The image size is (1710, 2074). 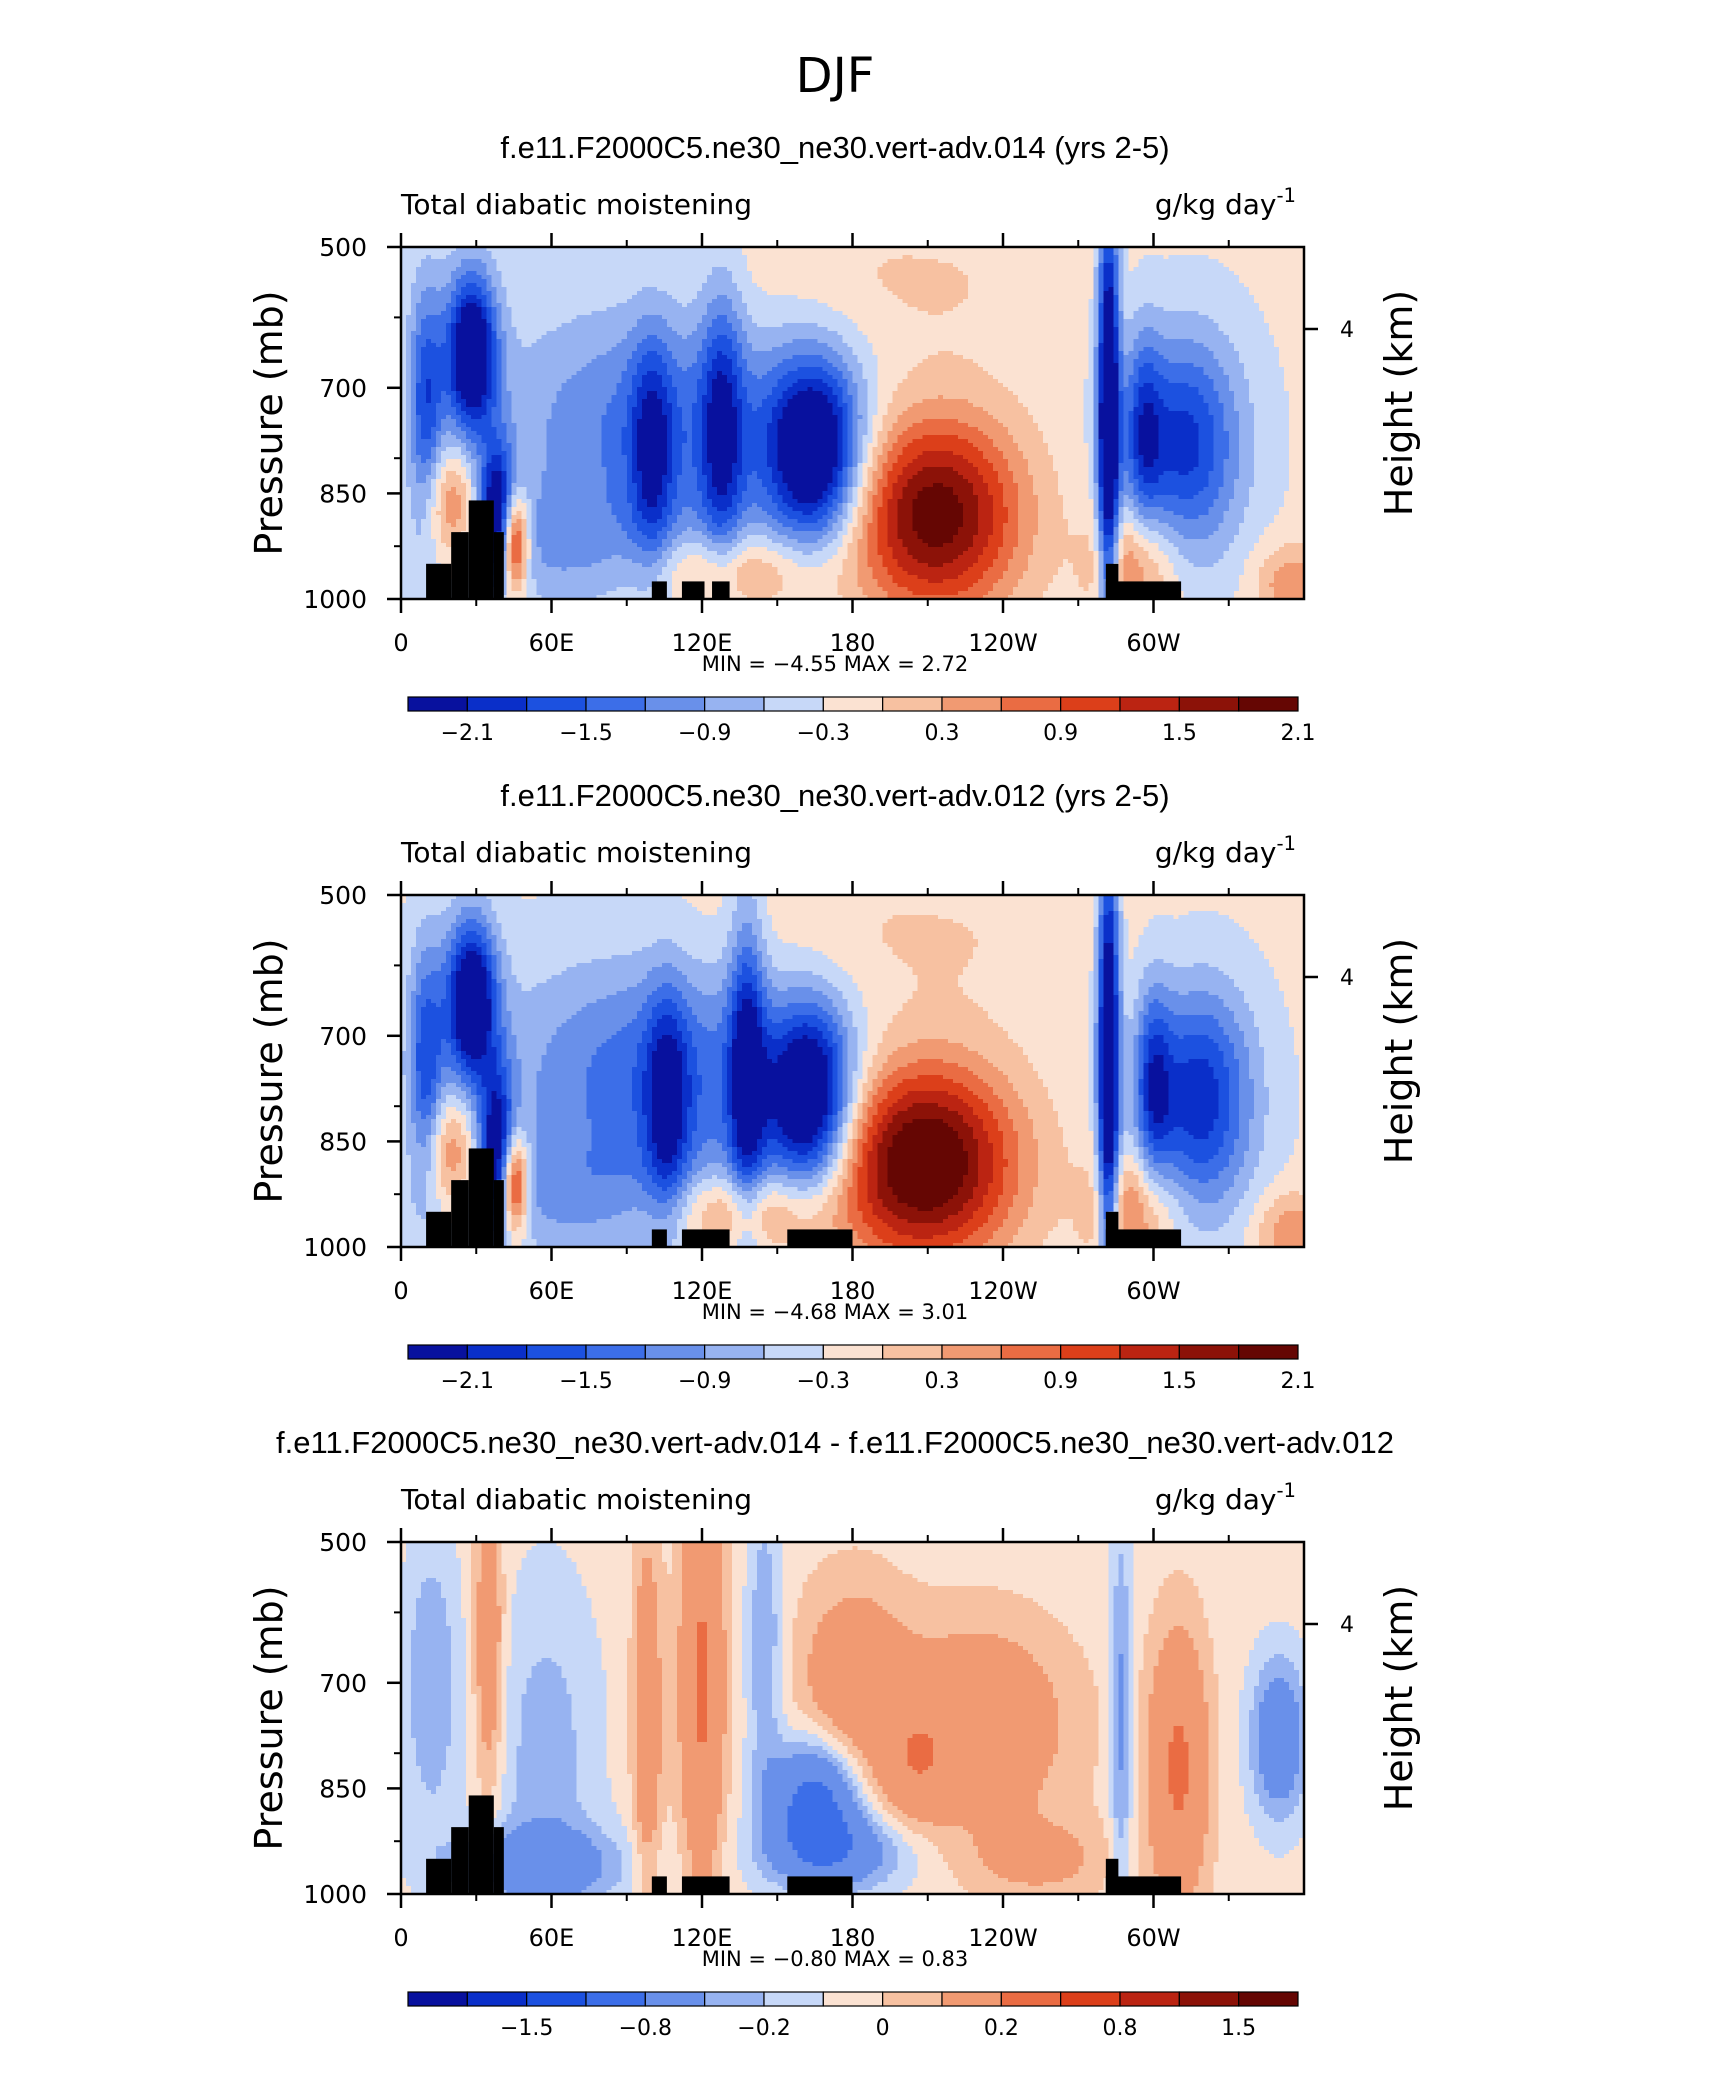 What do you see at coordinates (693, 590) in the screenshot?
I see `topography-block` at bounding box center [693, 590].